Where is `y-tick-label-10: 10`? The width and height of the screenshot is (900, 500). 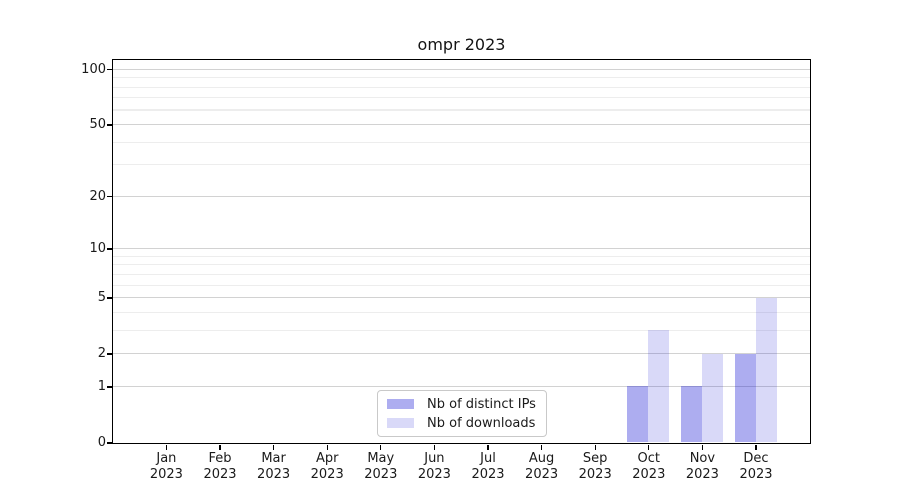
y-tick-label-10: 10 is located at coordinates (97, 249).